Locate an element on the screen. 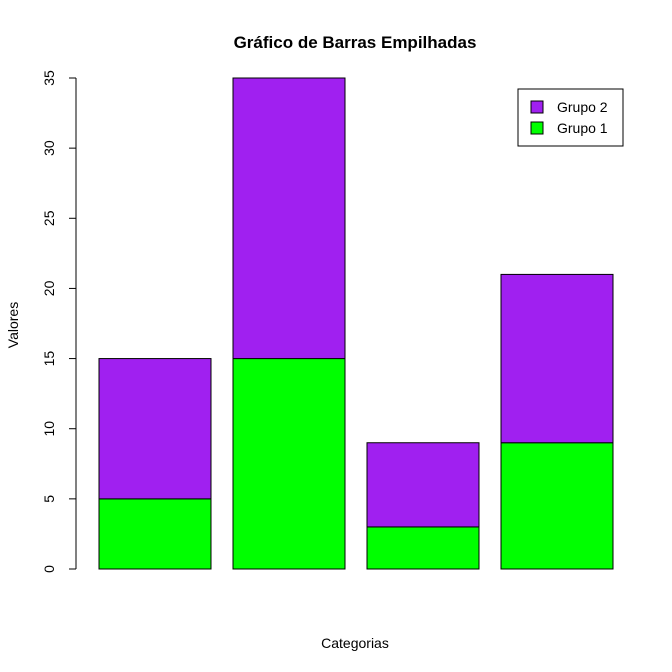 The width and height of the screenshot is (672, 672). y-axis-label: Valores is located at coordinates (13, 325).